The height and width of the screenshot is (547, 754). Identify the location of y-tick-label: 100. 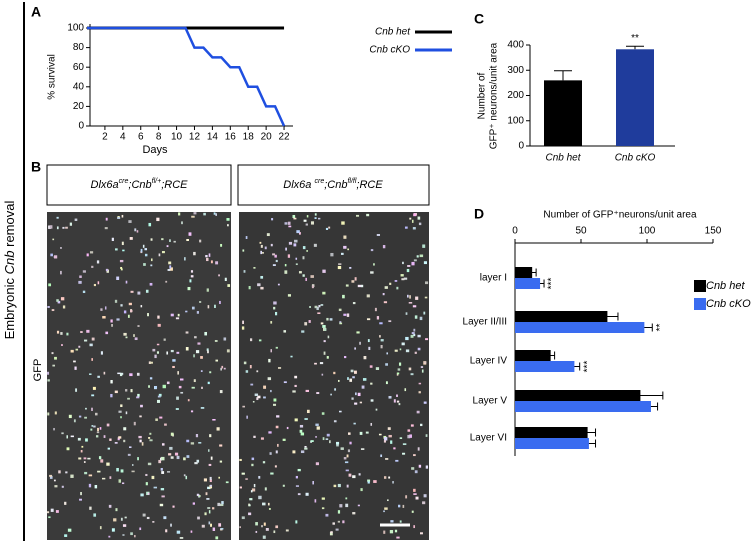
(75, 28).